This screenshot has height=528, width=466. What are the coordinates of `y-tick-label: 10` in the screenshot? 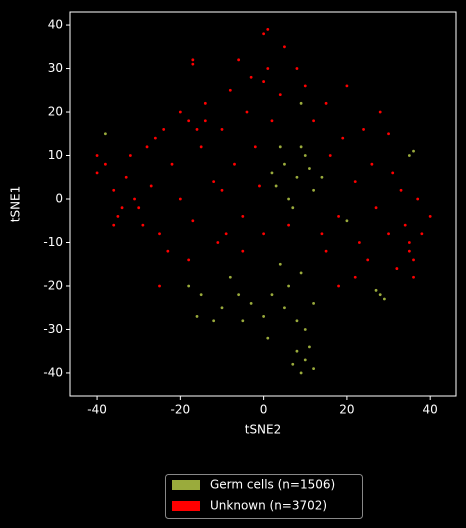 It's located at (55, 155).